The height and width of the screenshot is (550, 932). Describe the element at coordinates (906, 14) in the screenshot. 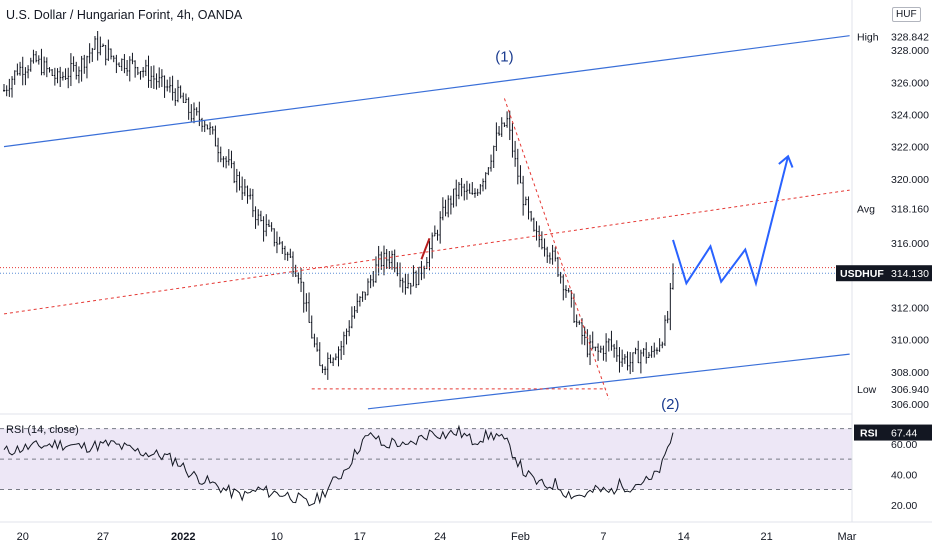

I see `currency-badge: HUF` at that location.